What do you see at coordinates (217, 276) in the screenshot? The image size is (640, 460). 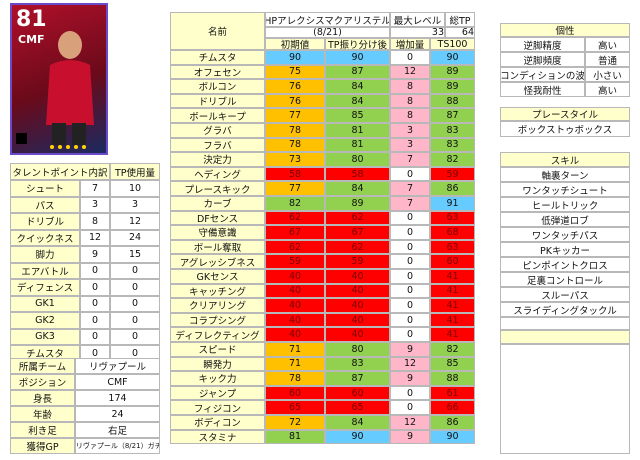 I see `stat-label: GKセンス` at bounding box center [217, 276].